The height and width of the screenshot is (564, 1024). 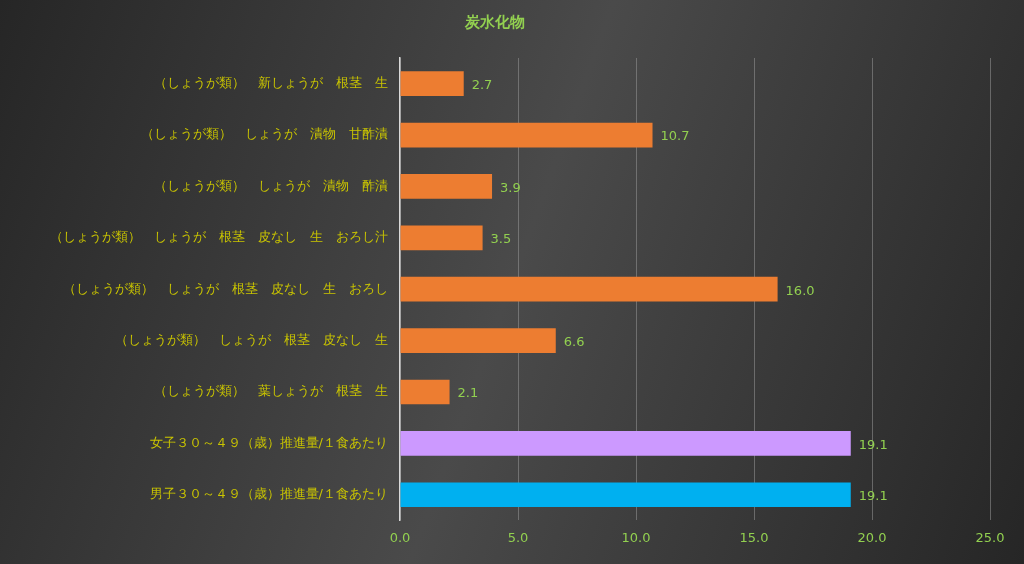 What do you see at coordinates (872, 537) in the screenshot?
I see `x-tick-label: 20.0` at bounding box center [872, 537].